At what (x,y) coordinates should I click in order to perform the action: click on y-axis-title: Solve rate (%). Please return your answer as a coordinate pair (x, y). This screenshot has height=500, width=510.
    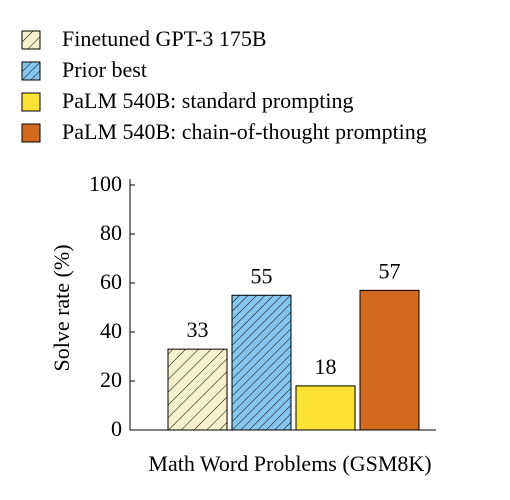
    Looking at the image, I should click on (61, 307).